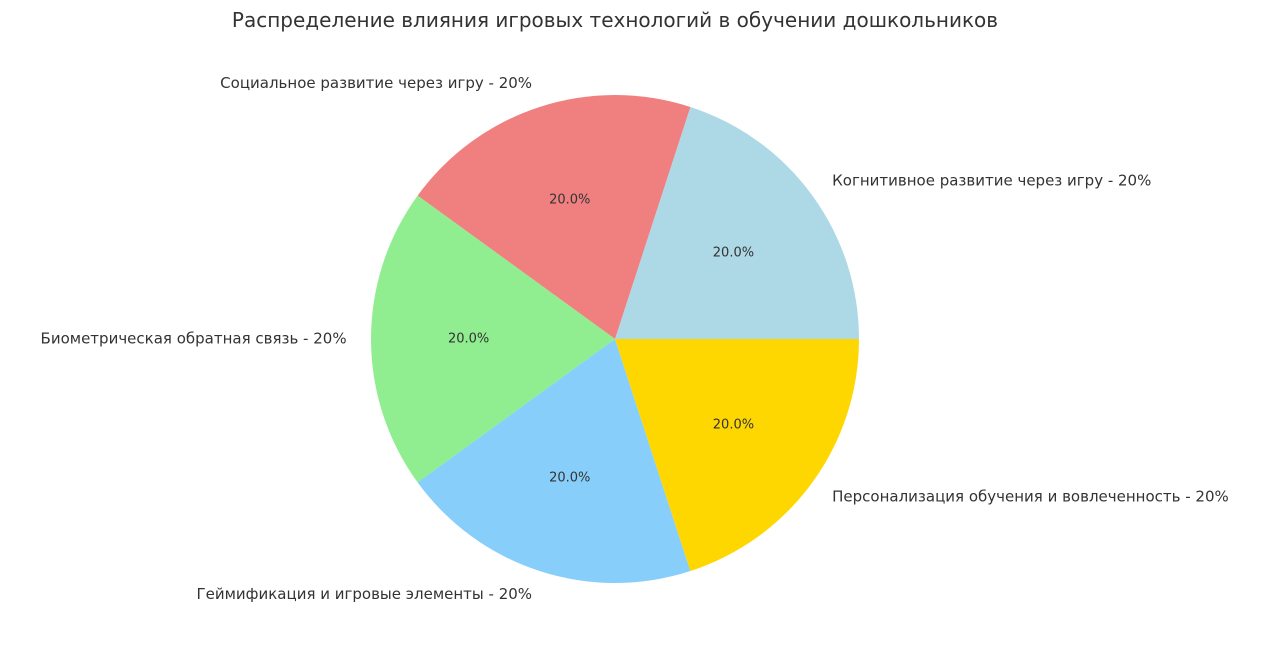  I want to click on pie-percent-labels: 20.0% 20.0% 20.0% 20.0% 20.0%, so click(601, 338).